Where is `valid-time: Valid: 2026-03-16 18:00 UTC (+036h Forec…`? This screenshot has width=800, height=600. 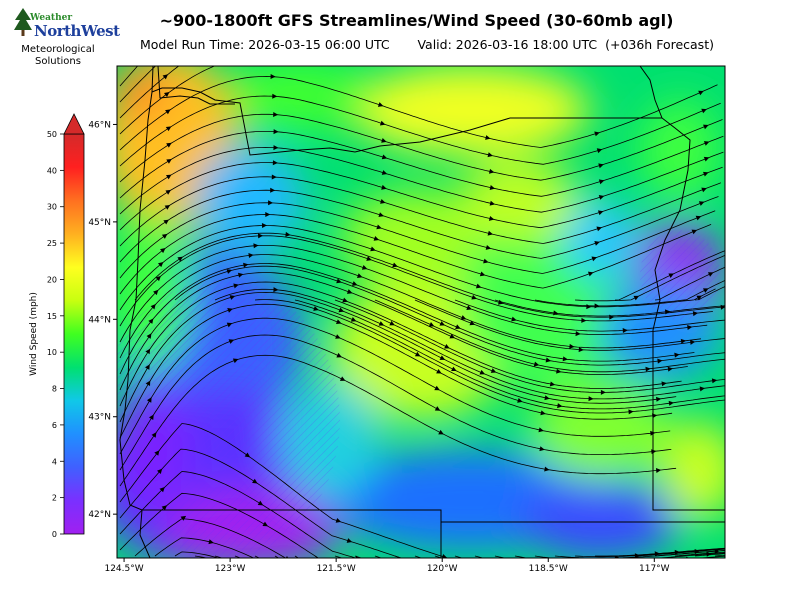
valid-time: Valid: 2026-03-16 18:00 UTC (+036h Forec… is located at coordinates (565, 44).